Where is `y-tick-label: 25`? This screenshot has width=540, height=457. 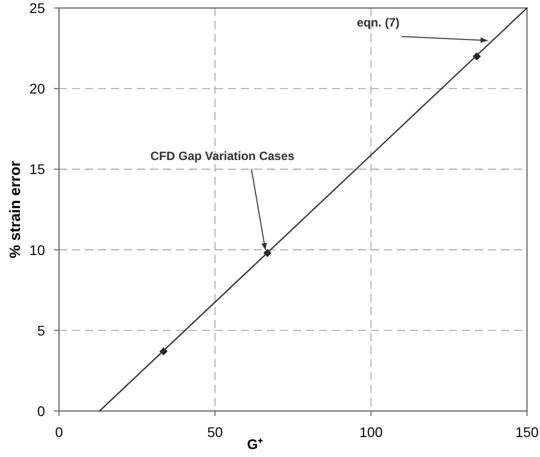 y-tick-label: 25 is located at coordinates (37, 8).